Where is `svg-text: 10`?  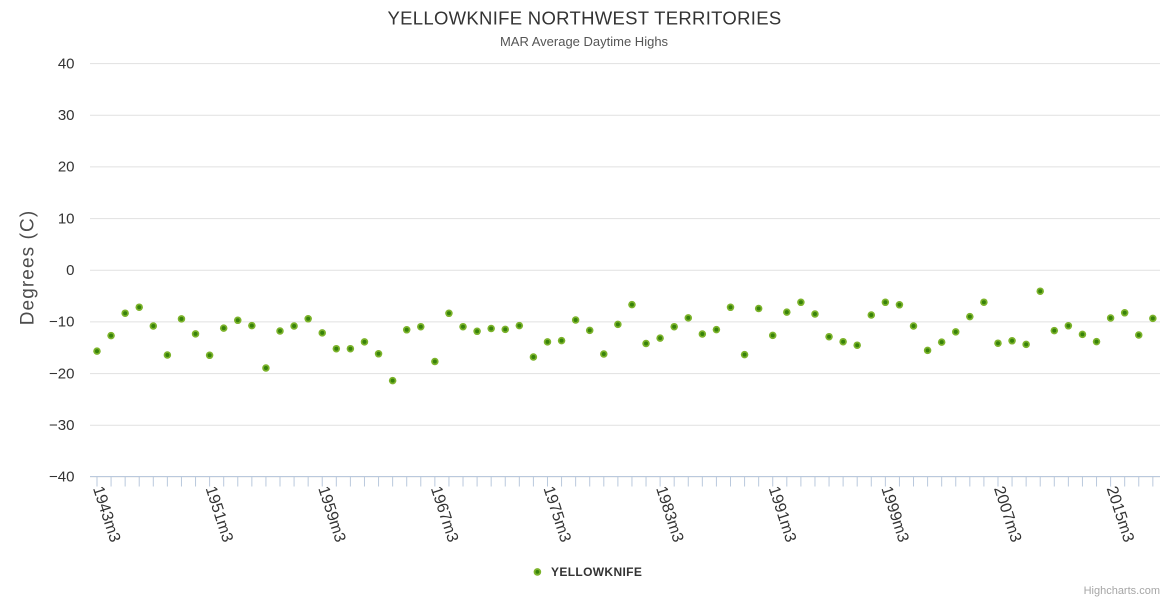 svg-text: 10 is located at coordinates (66, 218).